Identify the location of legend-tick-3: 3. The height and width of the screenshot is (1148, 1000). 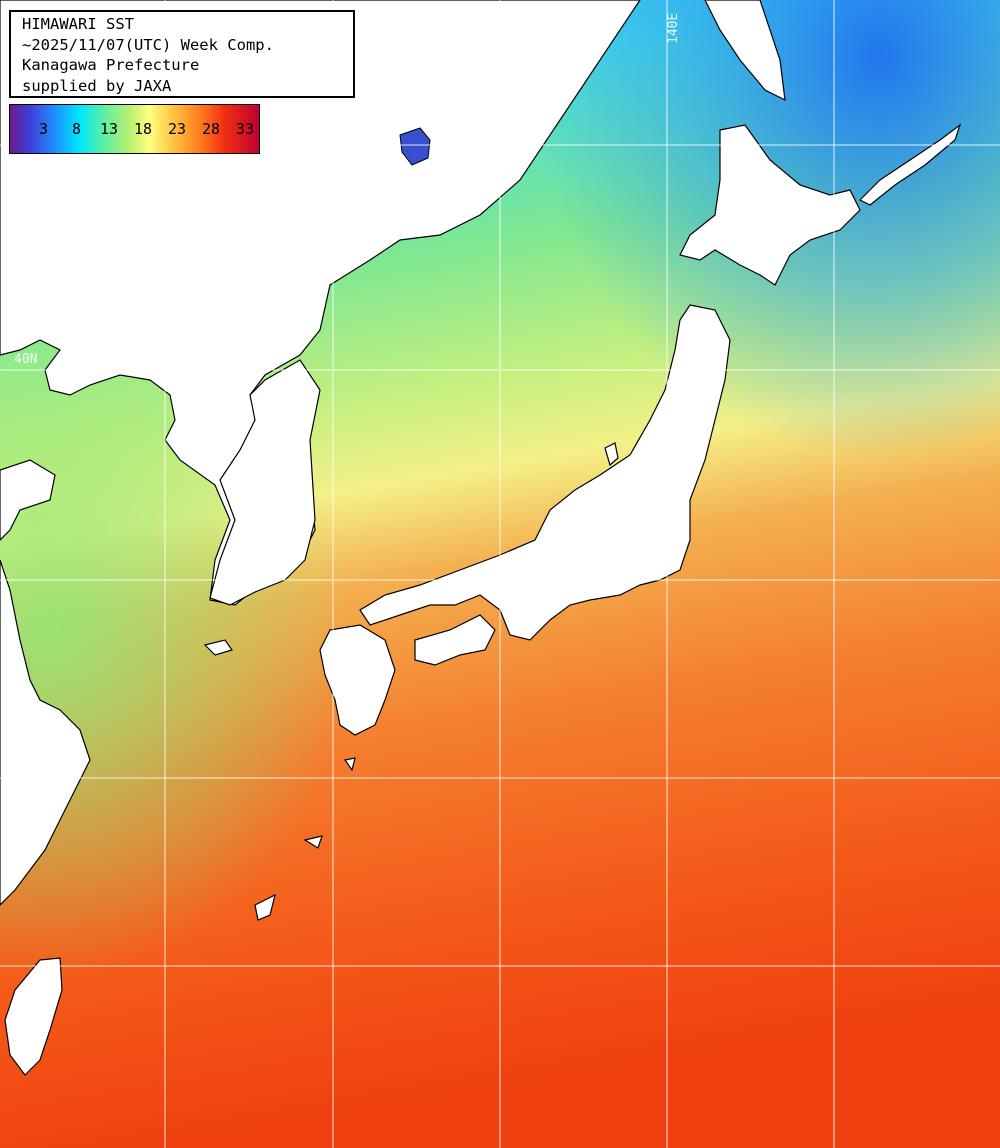
(44, 129).